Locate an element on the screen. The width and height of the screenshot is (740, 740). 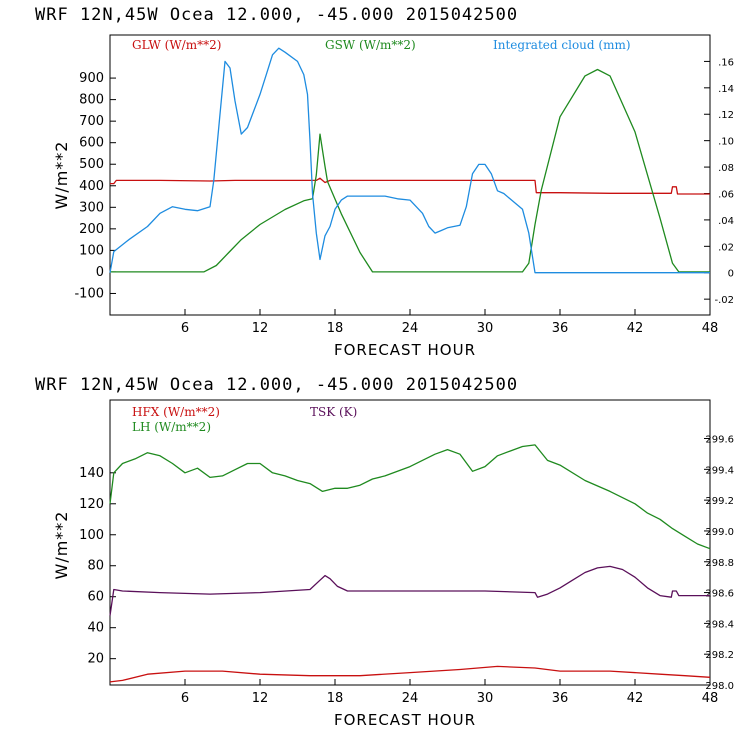
series-line-lh is located at coordinates (410, 497).